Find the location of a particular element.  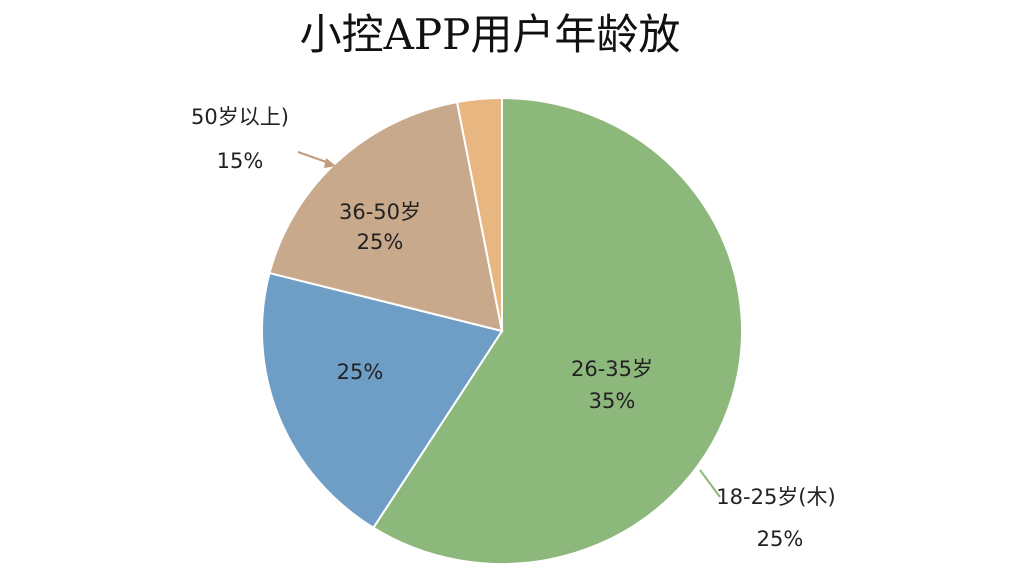

annotation: 50岁以上) is located at coordinates (240, 117).